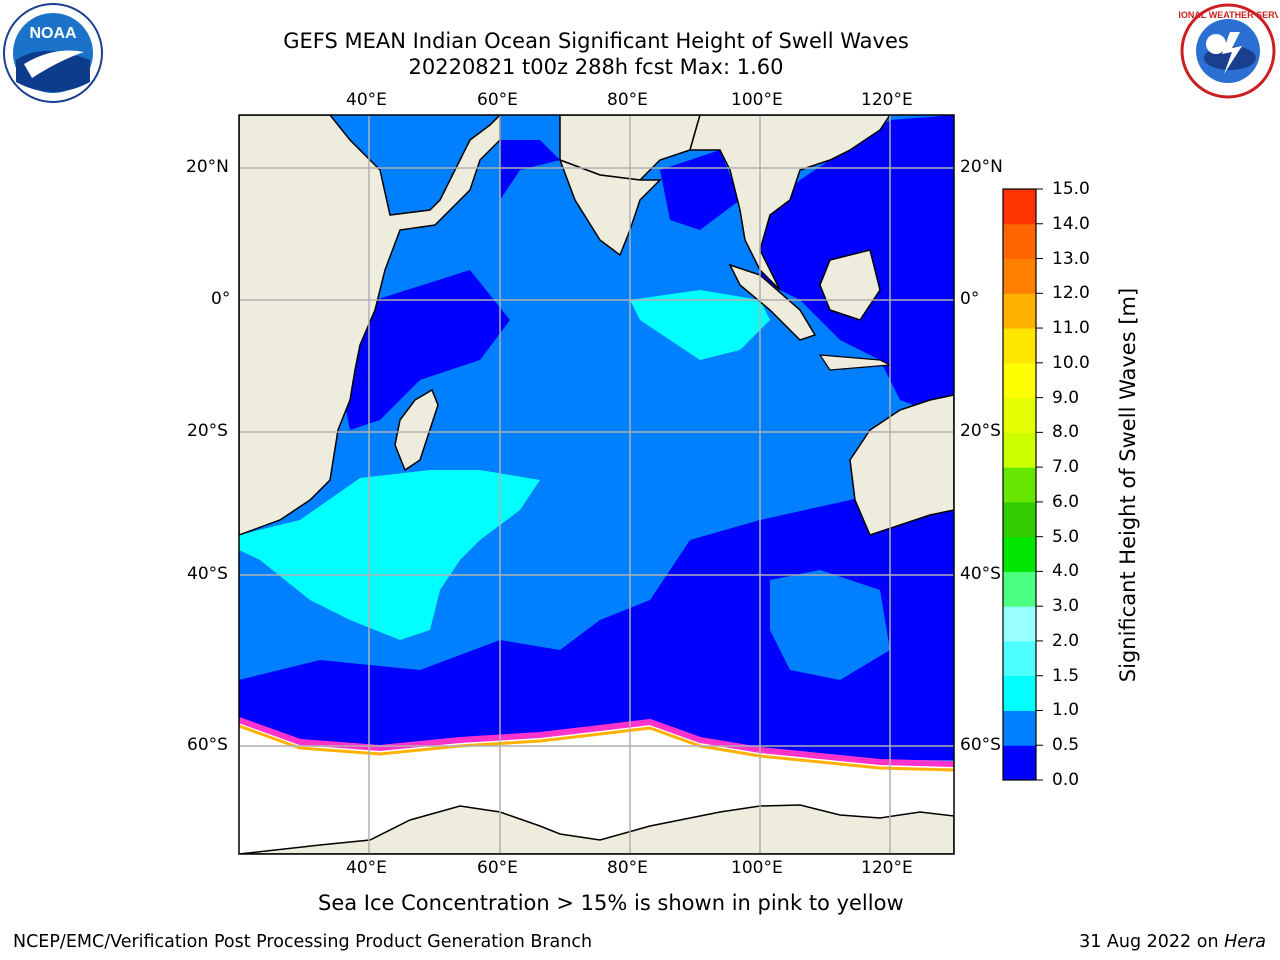  I want to click on lon-label-top: 40°E, so click(366, 100).